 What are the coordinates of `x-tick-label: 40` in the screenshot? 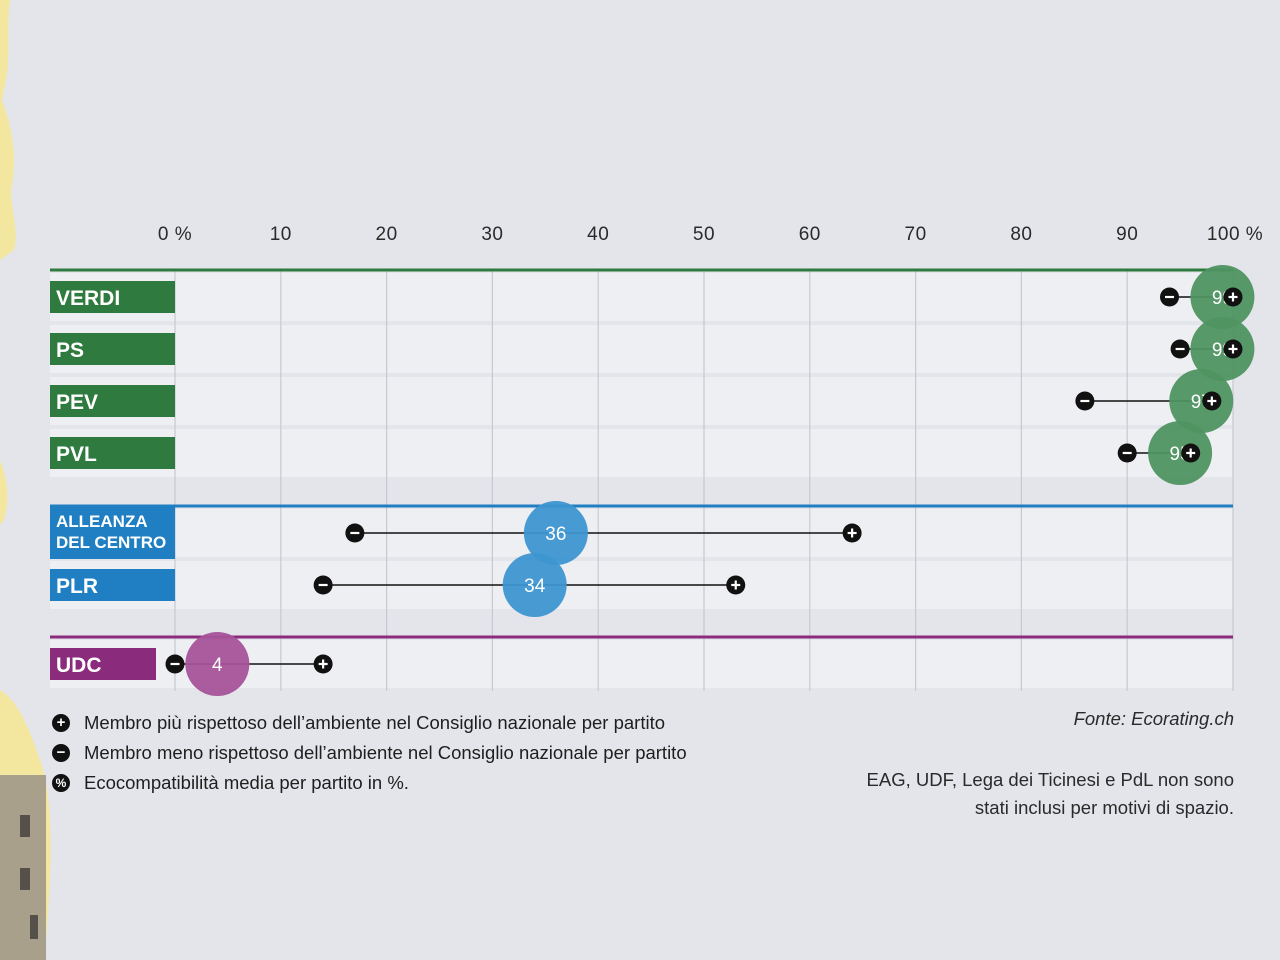 It's located at (598, 234).